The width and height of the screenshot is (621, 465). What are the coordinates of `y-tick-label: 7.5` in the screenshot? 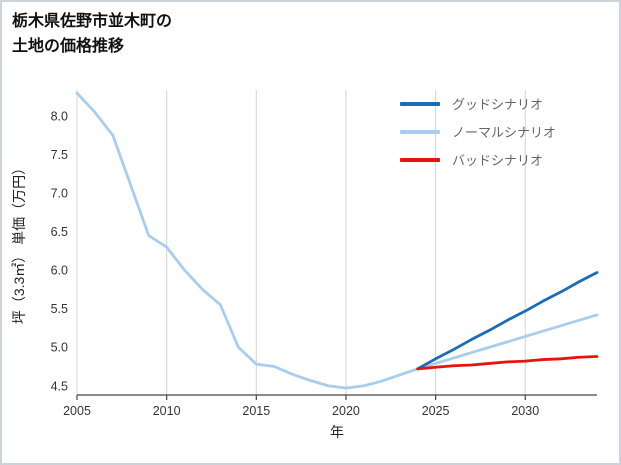 It's located at (59, 155).